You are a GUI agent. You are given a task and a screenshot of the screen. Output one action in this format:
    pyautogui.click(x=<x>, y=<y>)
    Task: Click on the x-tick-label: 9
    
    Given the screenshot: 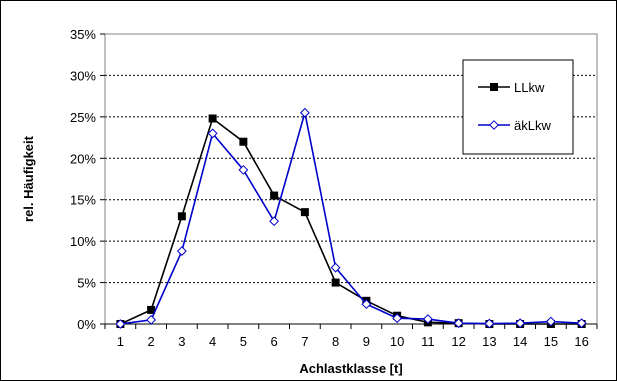 What is the action you would take?
    pyautogui.click(x=366, y=341)
    